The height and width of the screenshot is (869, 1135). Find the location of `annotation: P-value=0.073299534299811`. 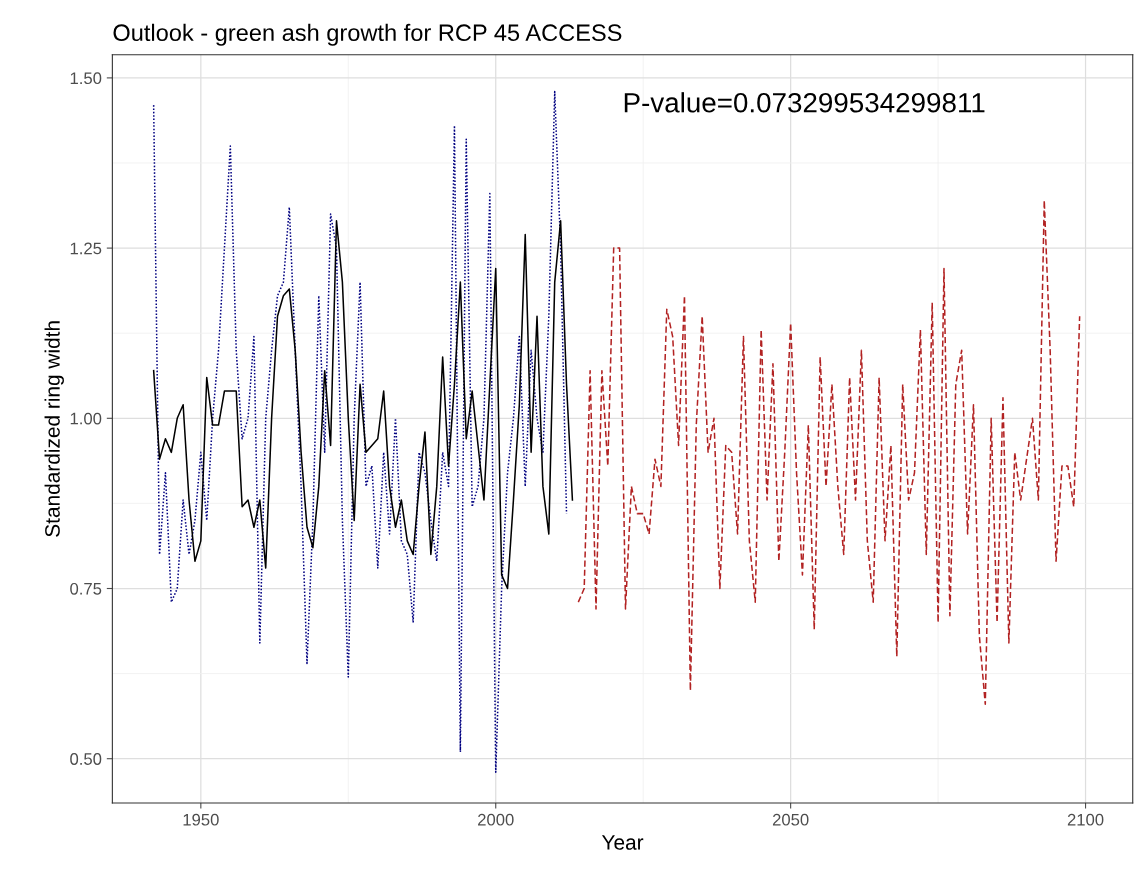

annotation: P-value=0.073299534299811 is located at coordinates (804, 102).